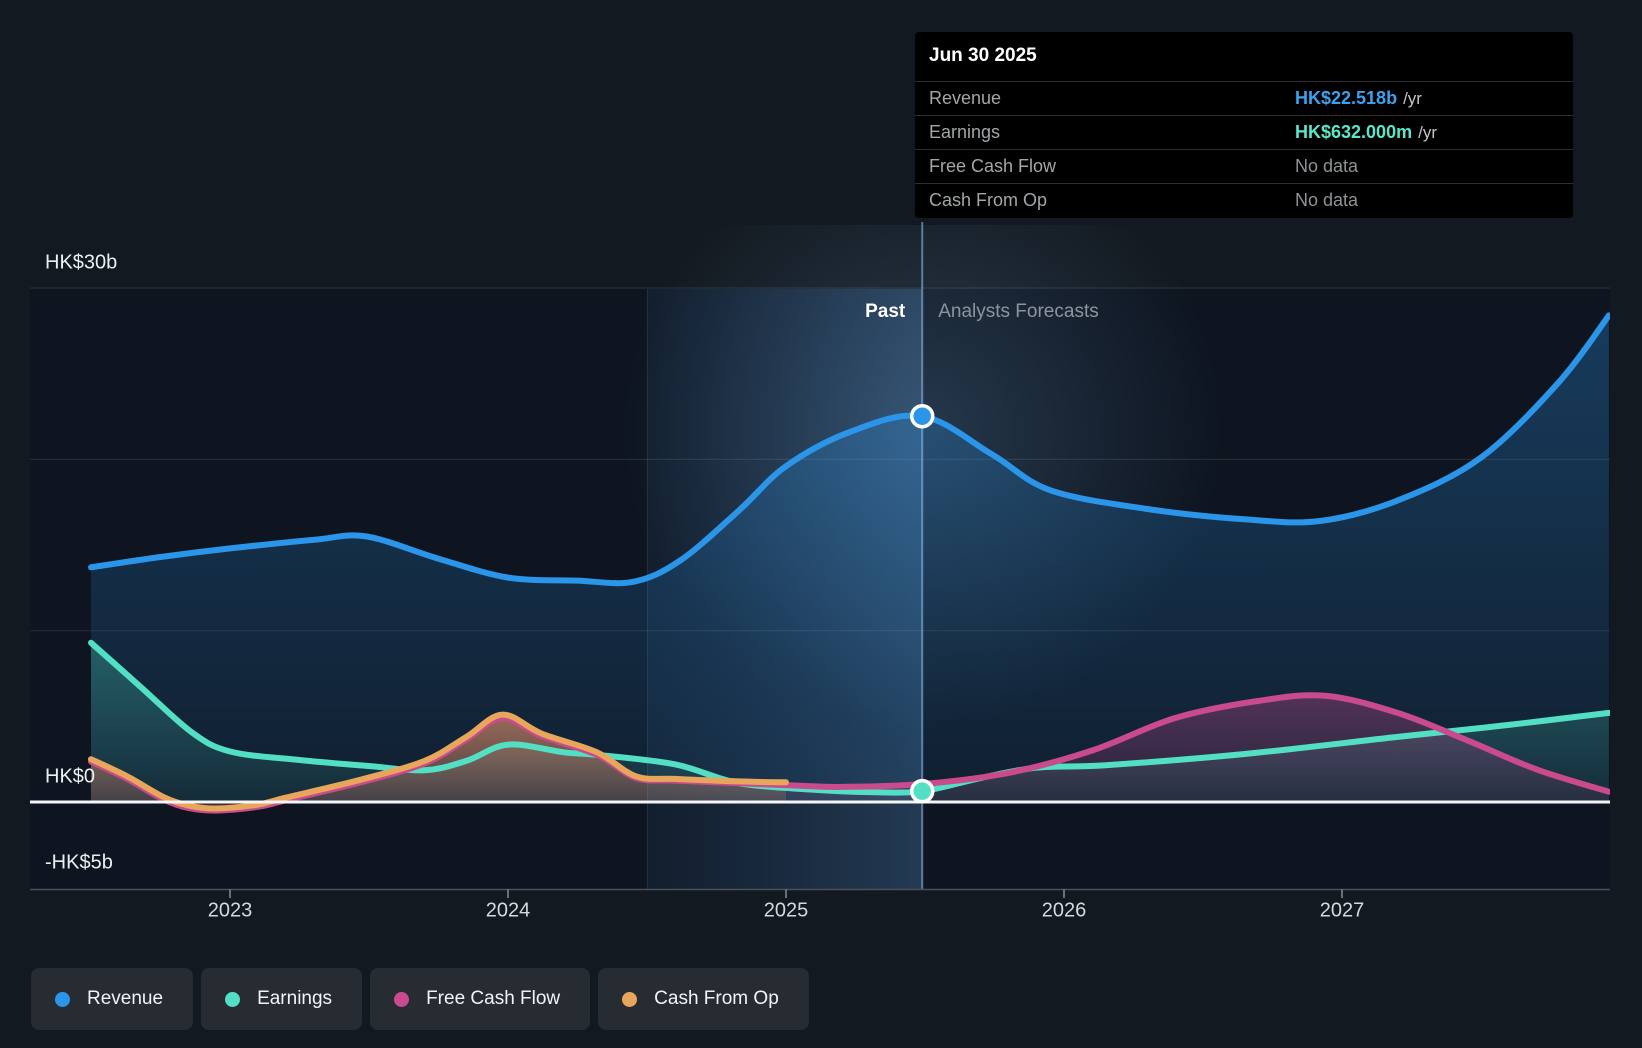 The image size is (1642, 1048). Describe the element at coordinates (965, 98) in the screenshot. I see `tooltip-row-label: Revenue` at that location.